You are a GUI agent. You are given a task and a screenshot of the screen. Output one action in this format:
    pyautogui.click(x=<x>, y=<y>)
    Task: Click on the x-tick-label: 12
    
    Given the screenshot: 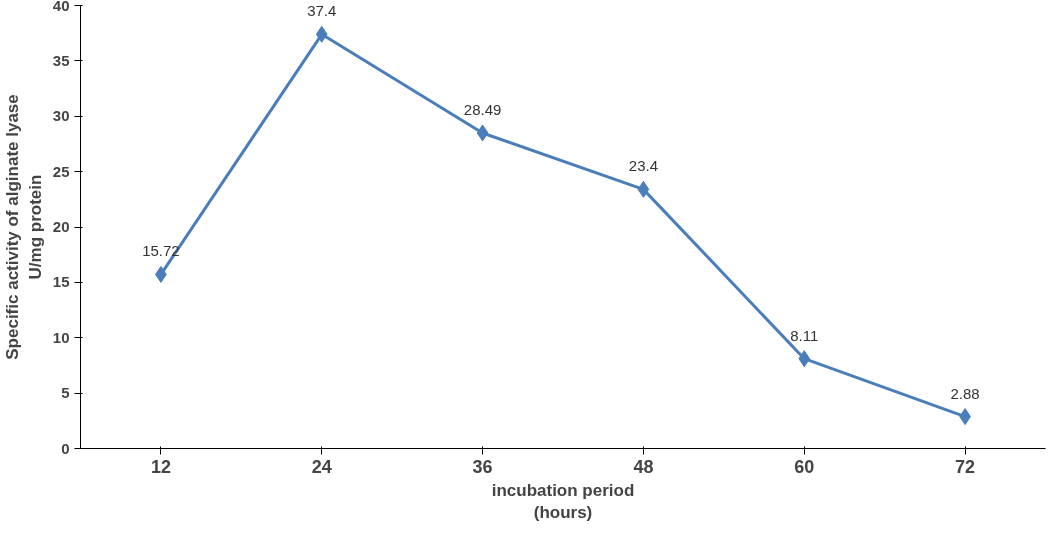 What is the action you would take?
    pyautogui.click(x=160, y=466)
    